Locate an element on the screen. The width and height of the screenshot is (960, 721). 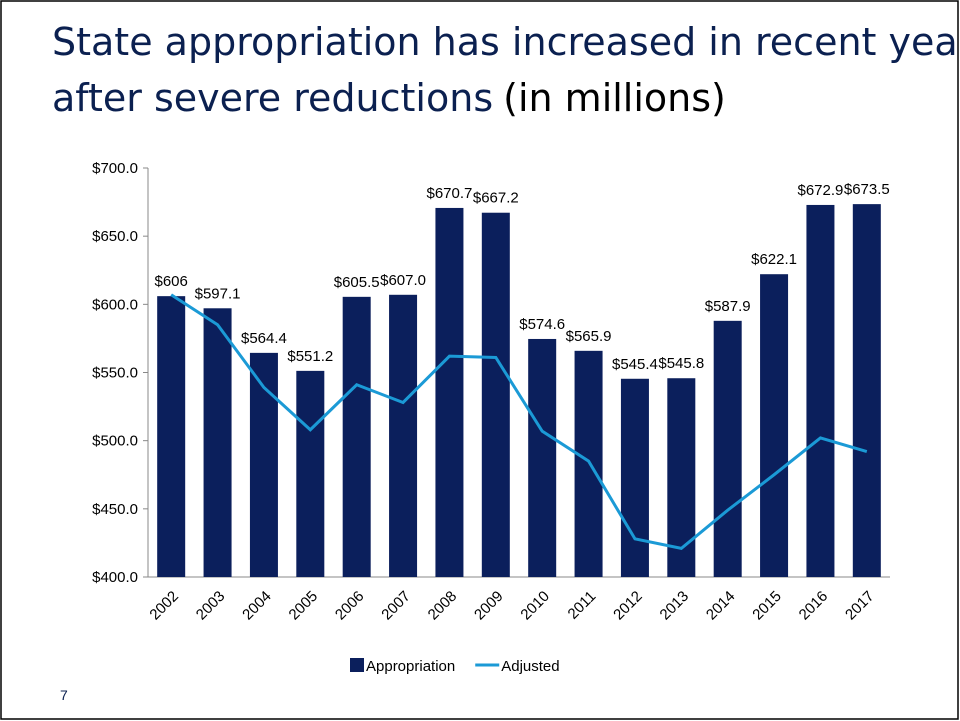
data-label: $673.5 is located at coordinates (867, 189).